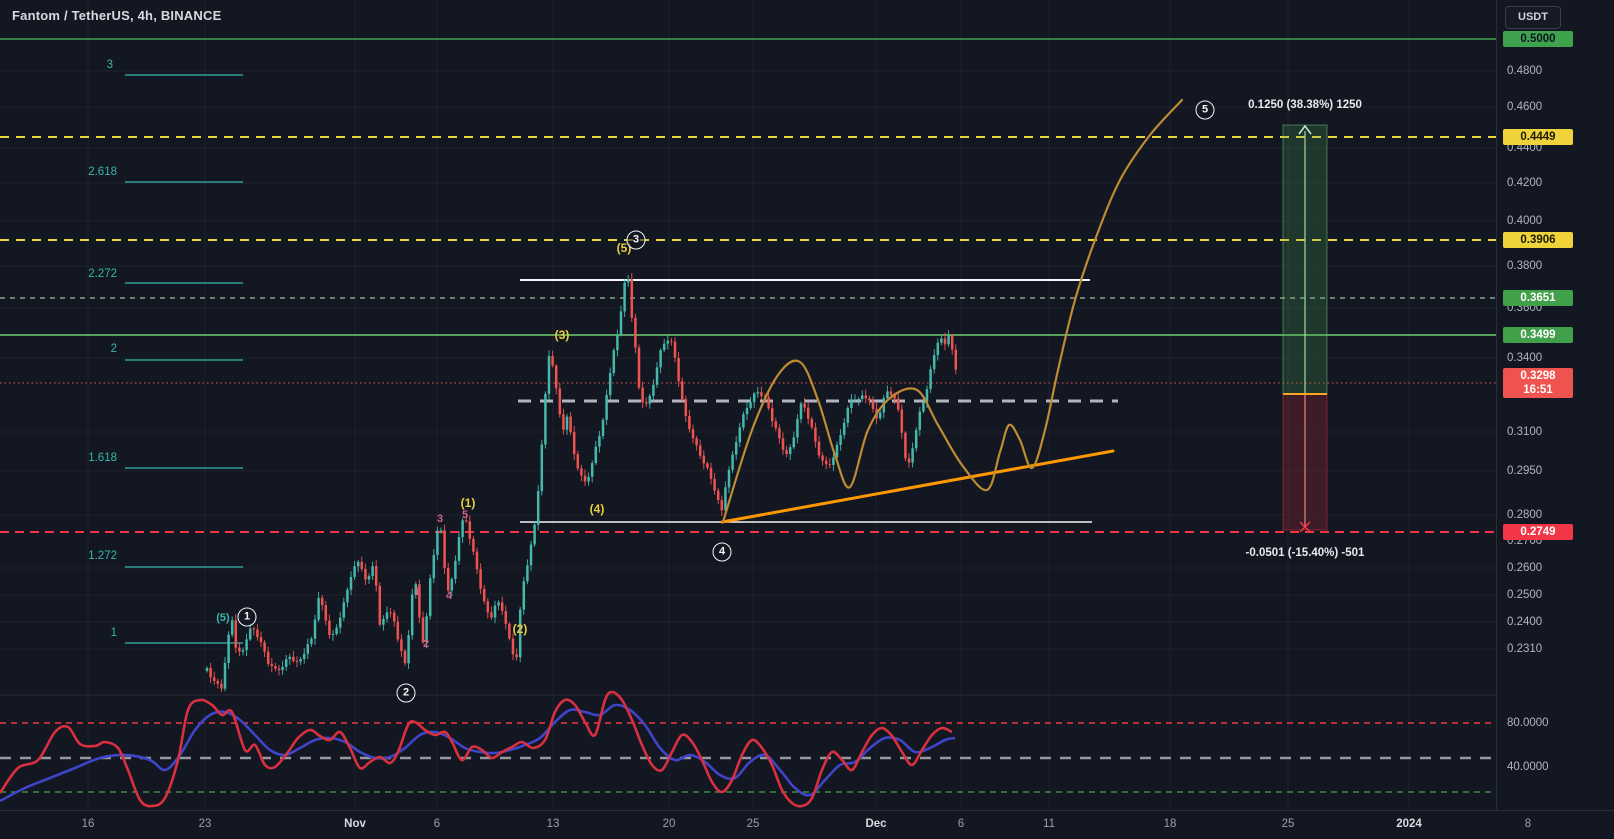  I want to click on time-label-11: 11, so click(1049, 824).